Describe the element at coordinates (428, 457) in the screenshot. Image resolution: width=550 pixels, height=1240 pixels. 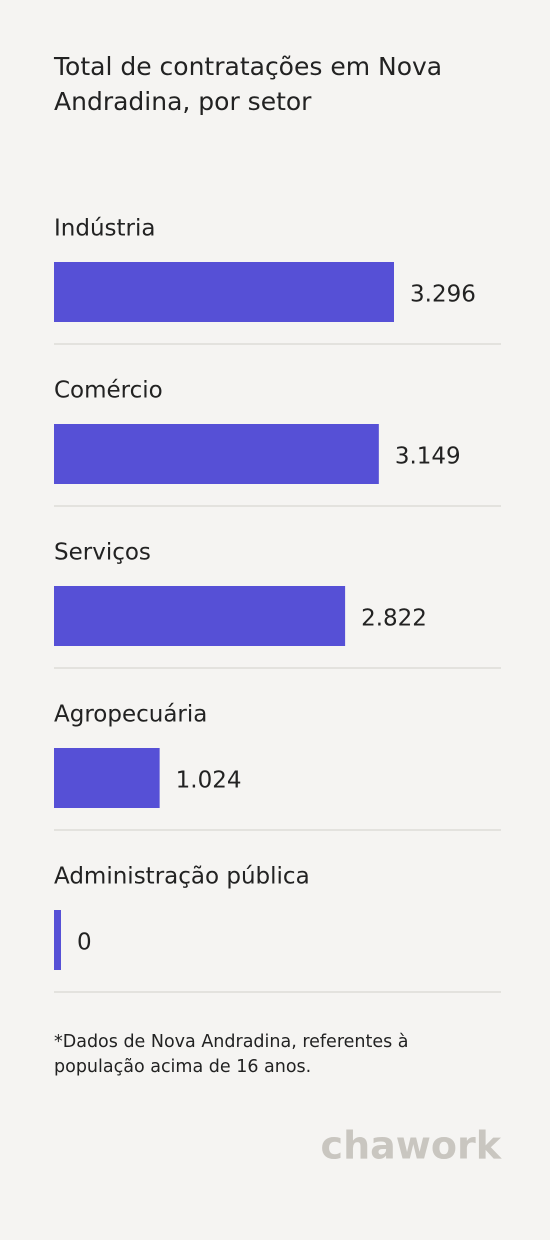
I see `value-label: 3.149` at that location.